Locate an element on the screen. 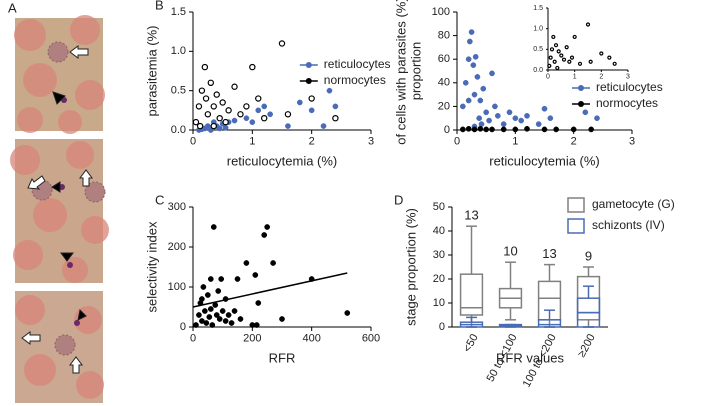  x-tick-label: 3 is located at coordinates (371, 142).